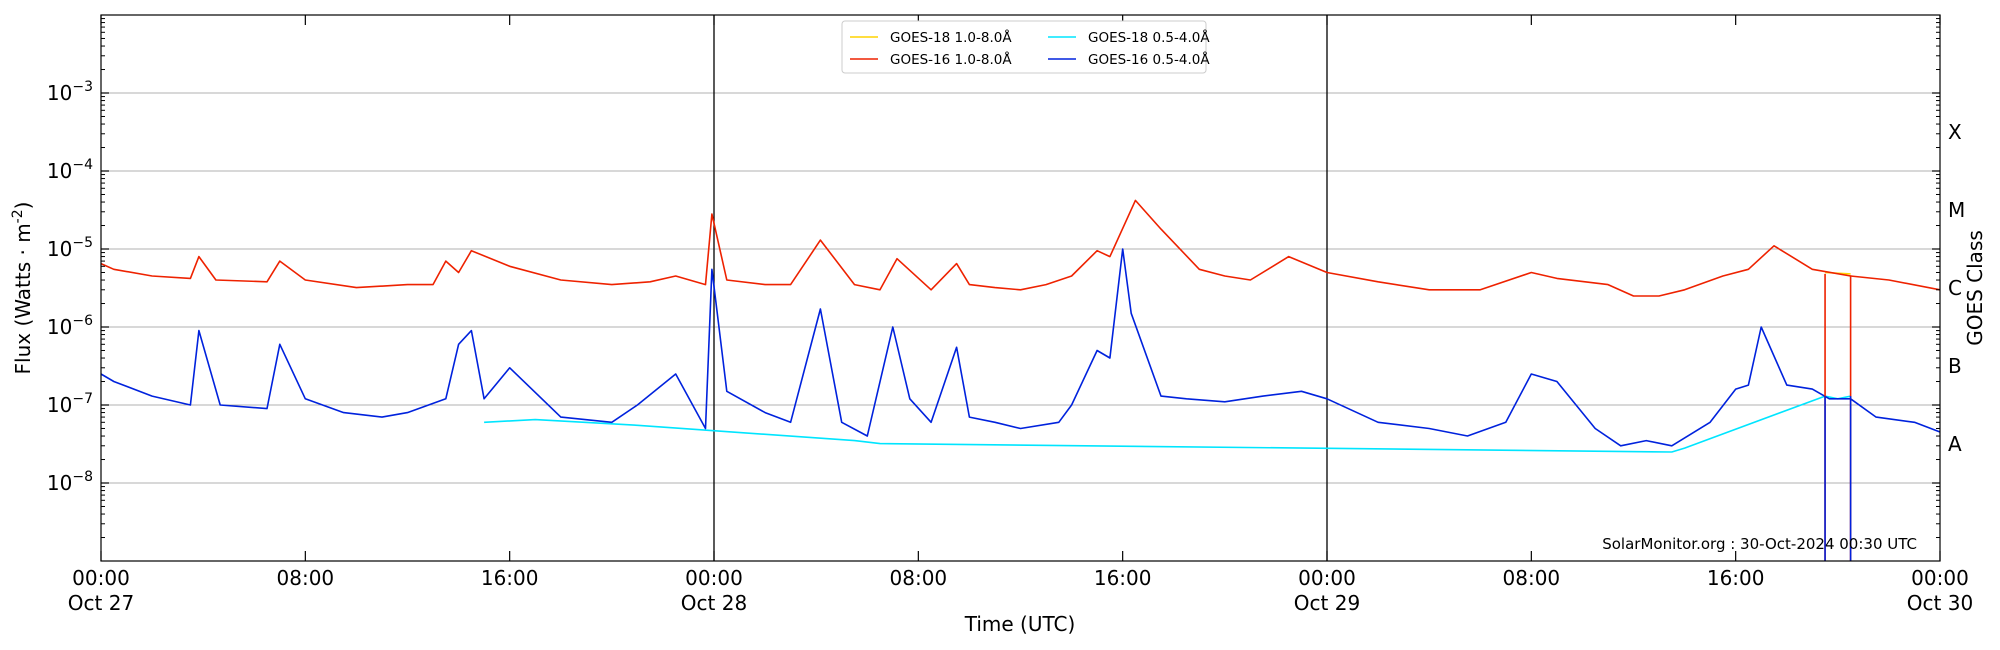  Describe the element at coordinates (1327, 578) in the screenshot. I see `x-tick-label-6: 00:00` at that location.